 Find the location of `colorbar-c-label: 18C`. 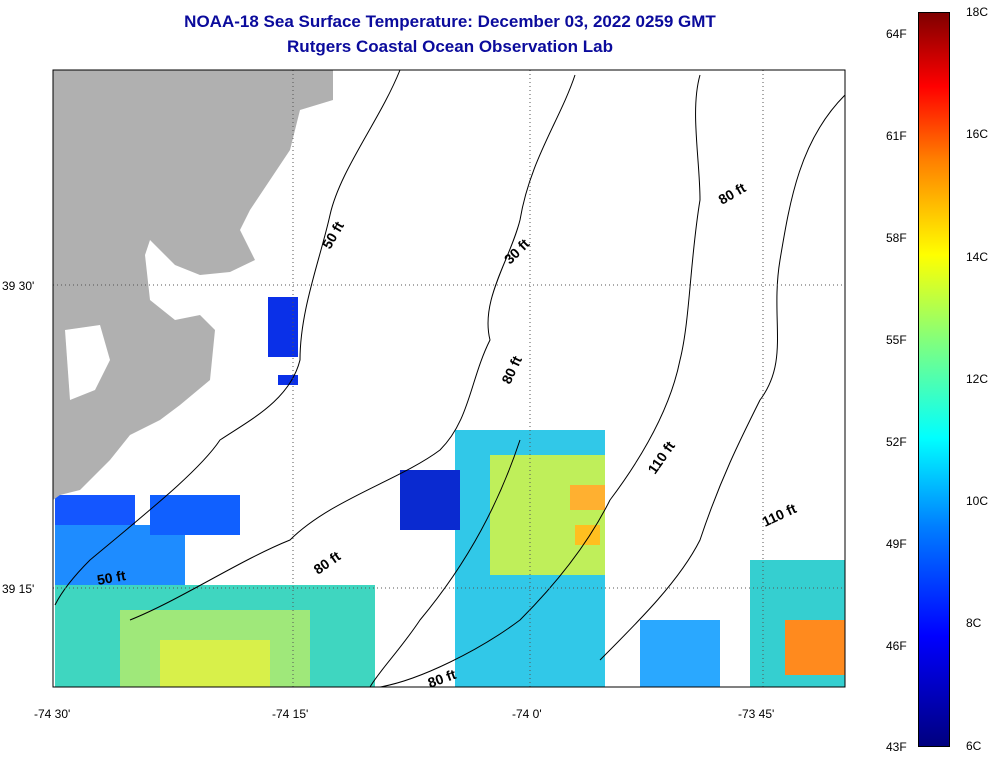

colorbar-c-label: 18C is located at coordinates (977, 12).